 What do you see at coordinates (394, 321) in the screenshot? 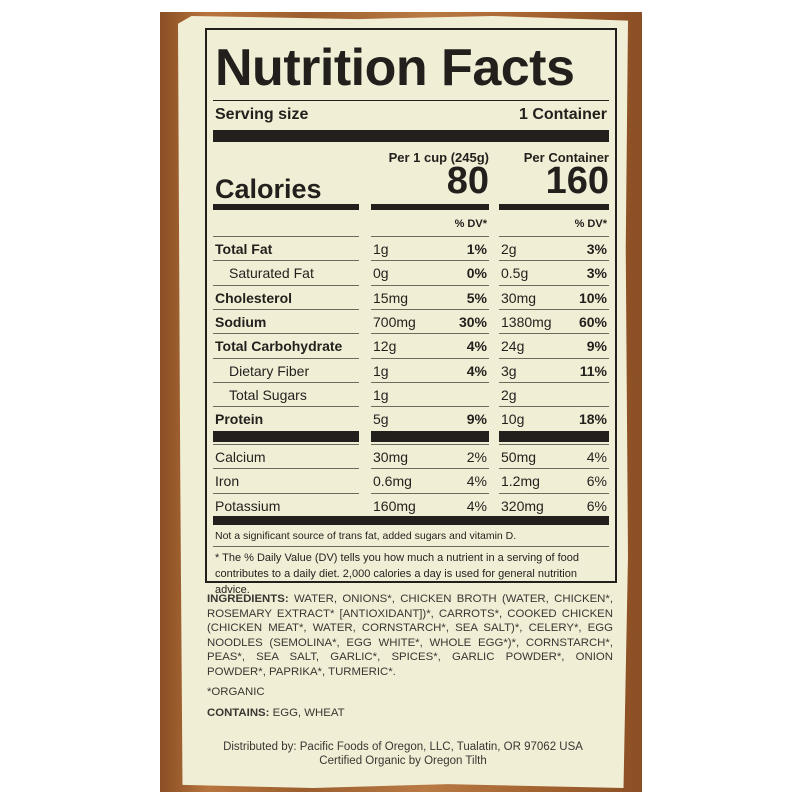
I see `col1-amount: 700mg` at bounding box center [394, 321].